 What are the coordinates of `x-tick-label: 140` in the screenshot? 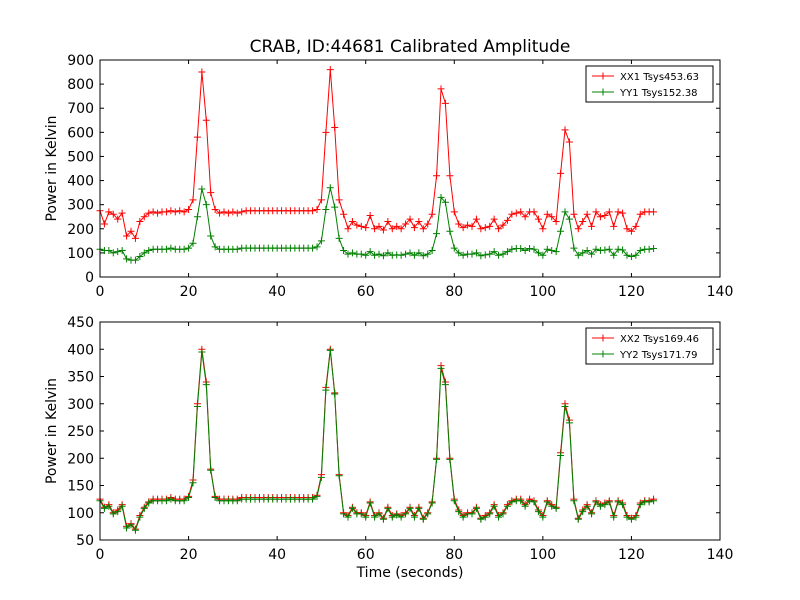 It's located at (720, 292).